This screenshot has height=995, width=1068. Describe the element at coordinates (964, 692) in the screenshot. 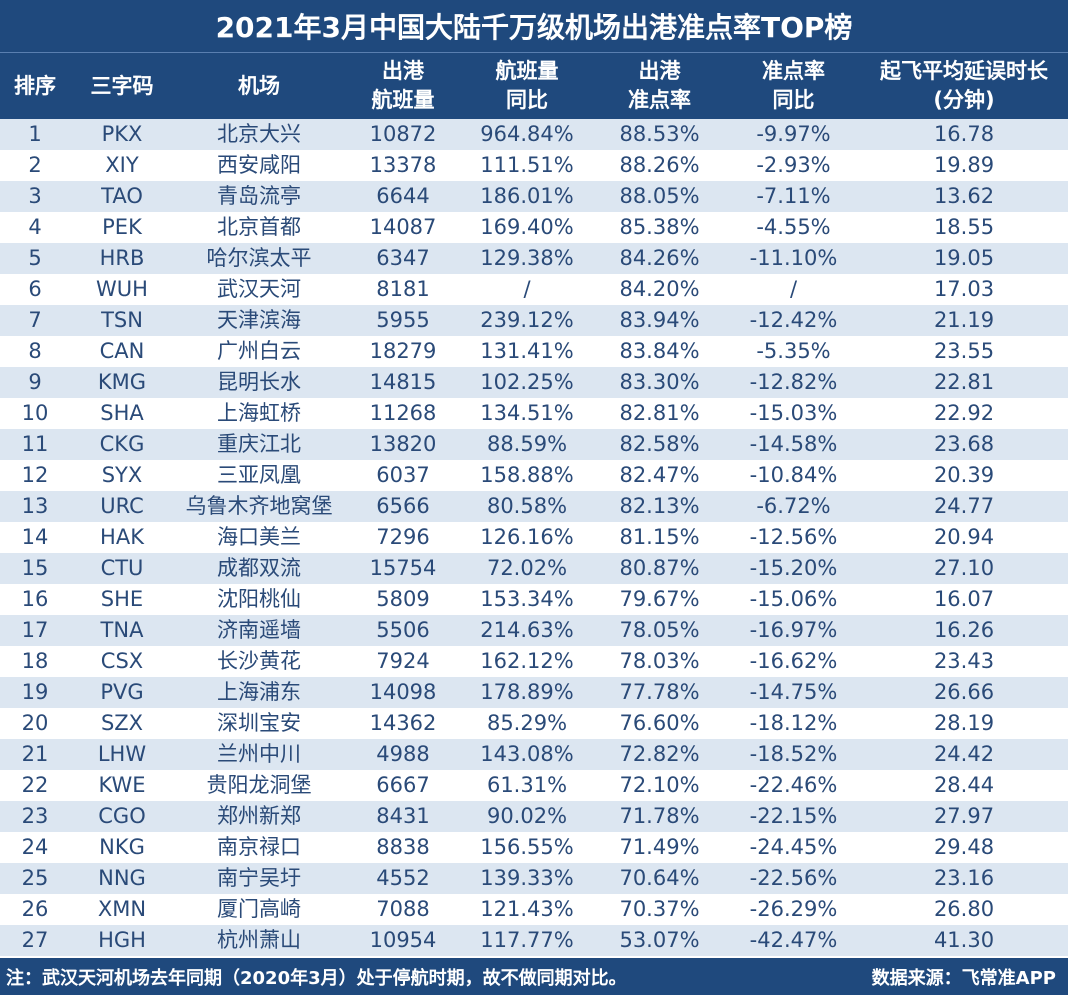

I see `table-cell: 26.66` at that location.